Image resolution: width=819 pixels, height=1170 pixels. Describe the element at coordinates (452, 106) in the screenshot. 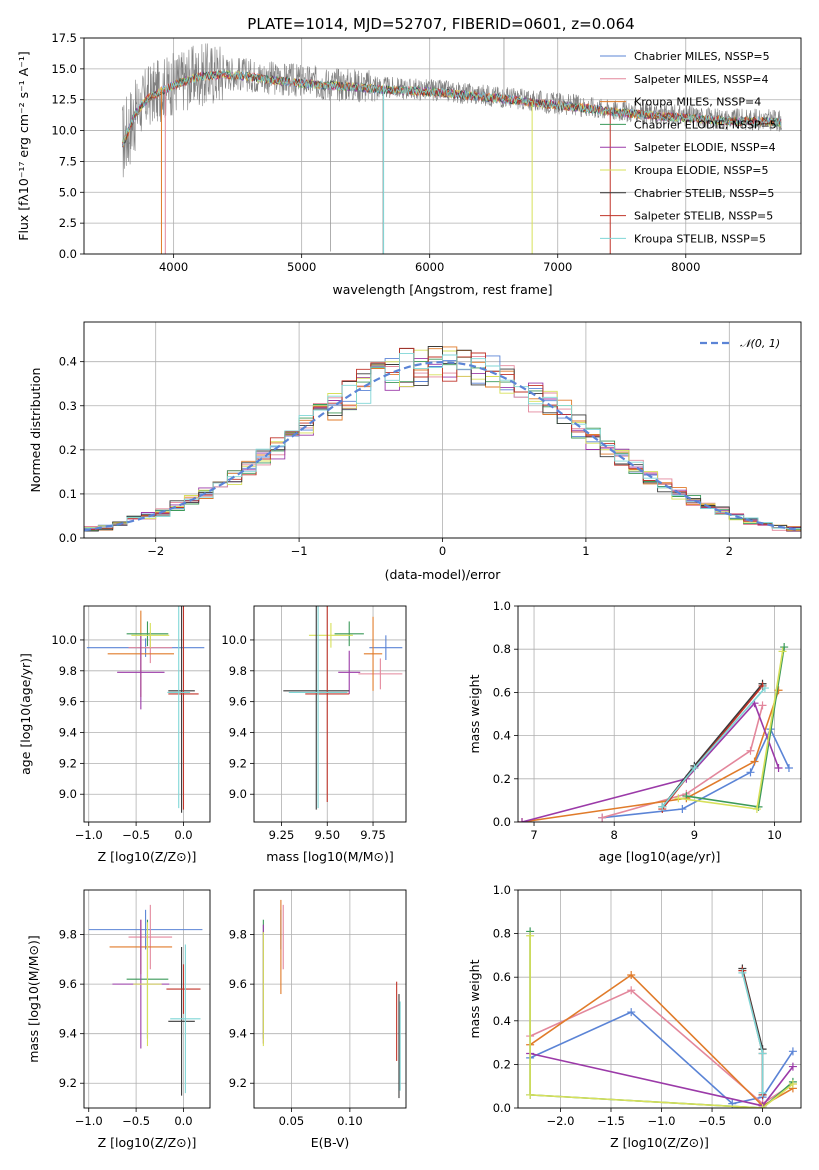

I see `spectrum-model-kroupa_elodie` at that location.